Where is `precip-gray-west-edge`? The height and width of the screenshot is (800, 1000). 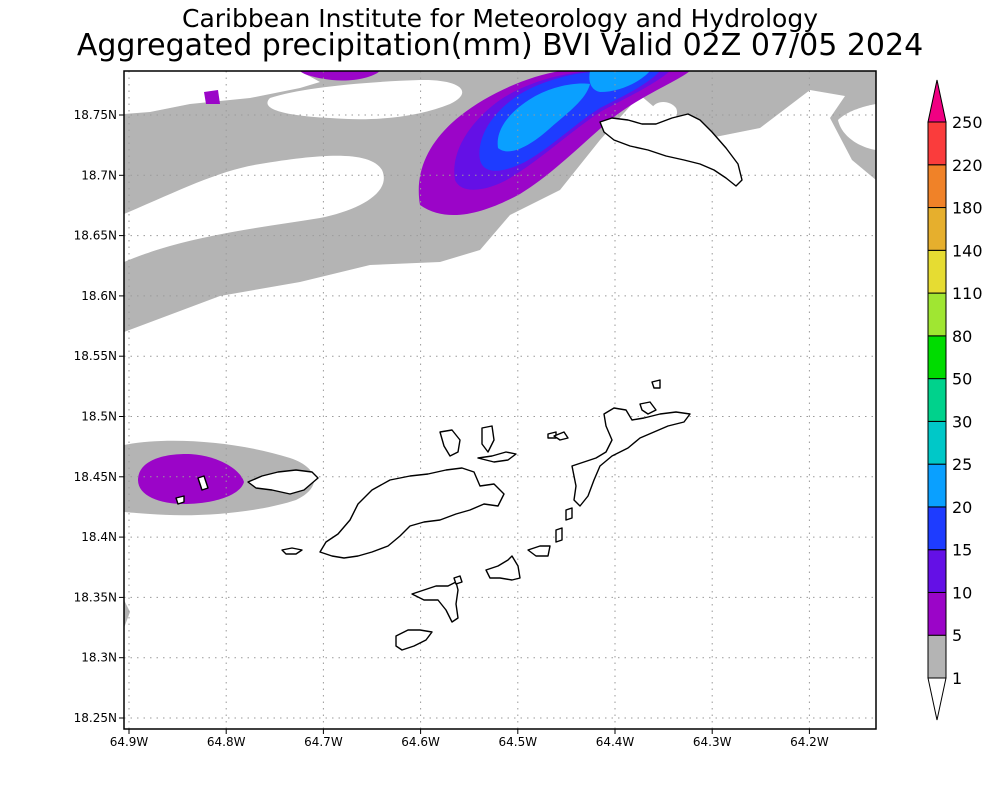 precip-gray-west-edge is located at coordinates (127, 614).